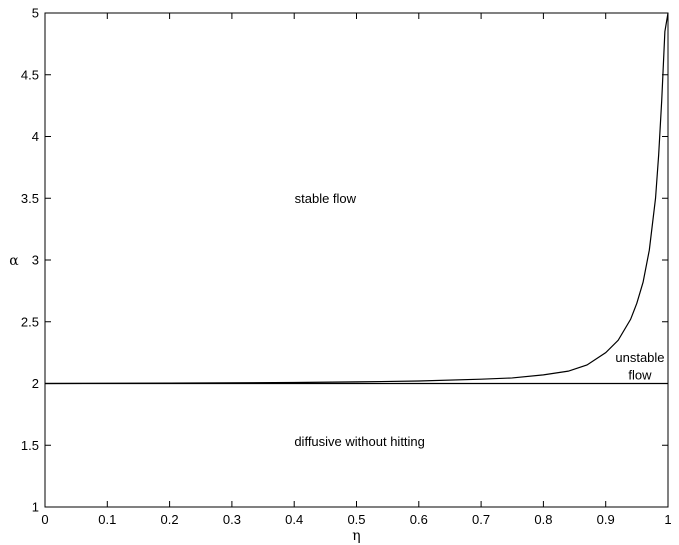  What do you see at coordinates (35, 136) in the screenshot?
I see `y-tick-label: 4` at bounding box center [35, 136].